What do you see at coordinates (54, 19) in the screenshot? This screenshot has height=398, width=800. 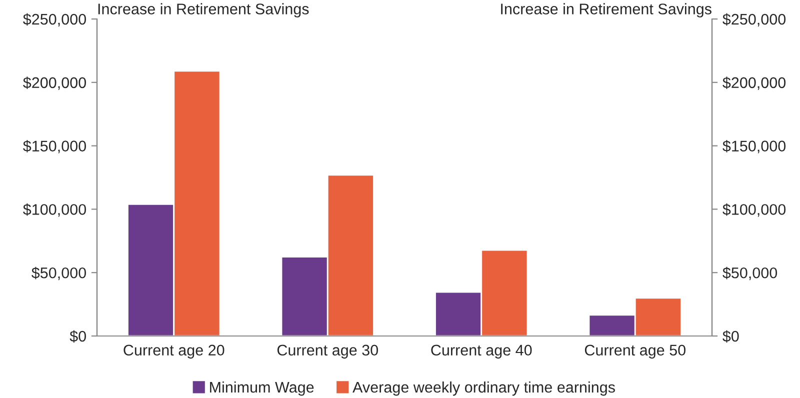 I see `y-tick-label: $250,000` at bounding box center [54, 19].